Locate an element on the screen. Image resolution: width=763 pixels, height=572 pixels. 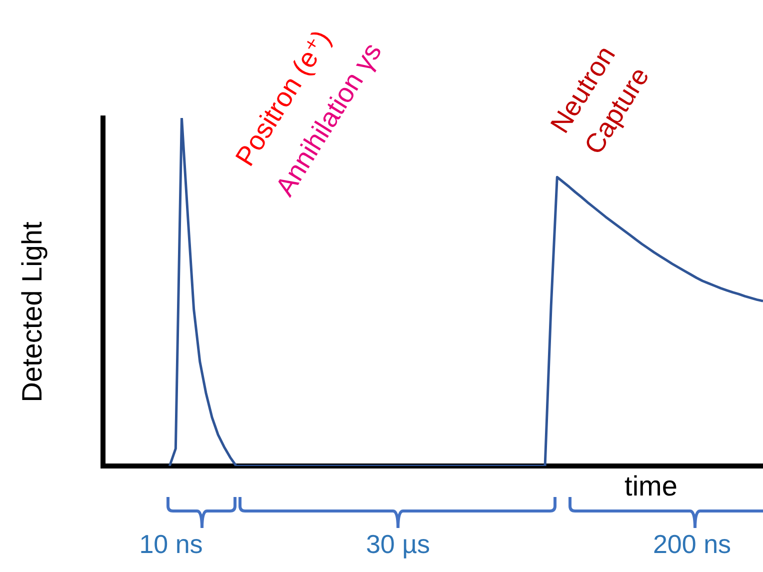
text: 30 µs is located at coordinates (398, 544).